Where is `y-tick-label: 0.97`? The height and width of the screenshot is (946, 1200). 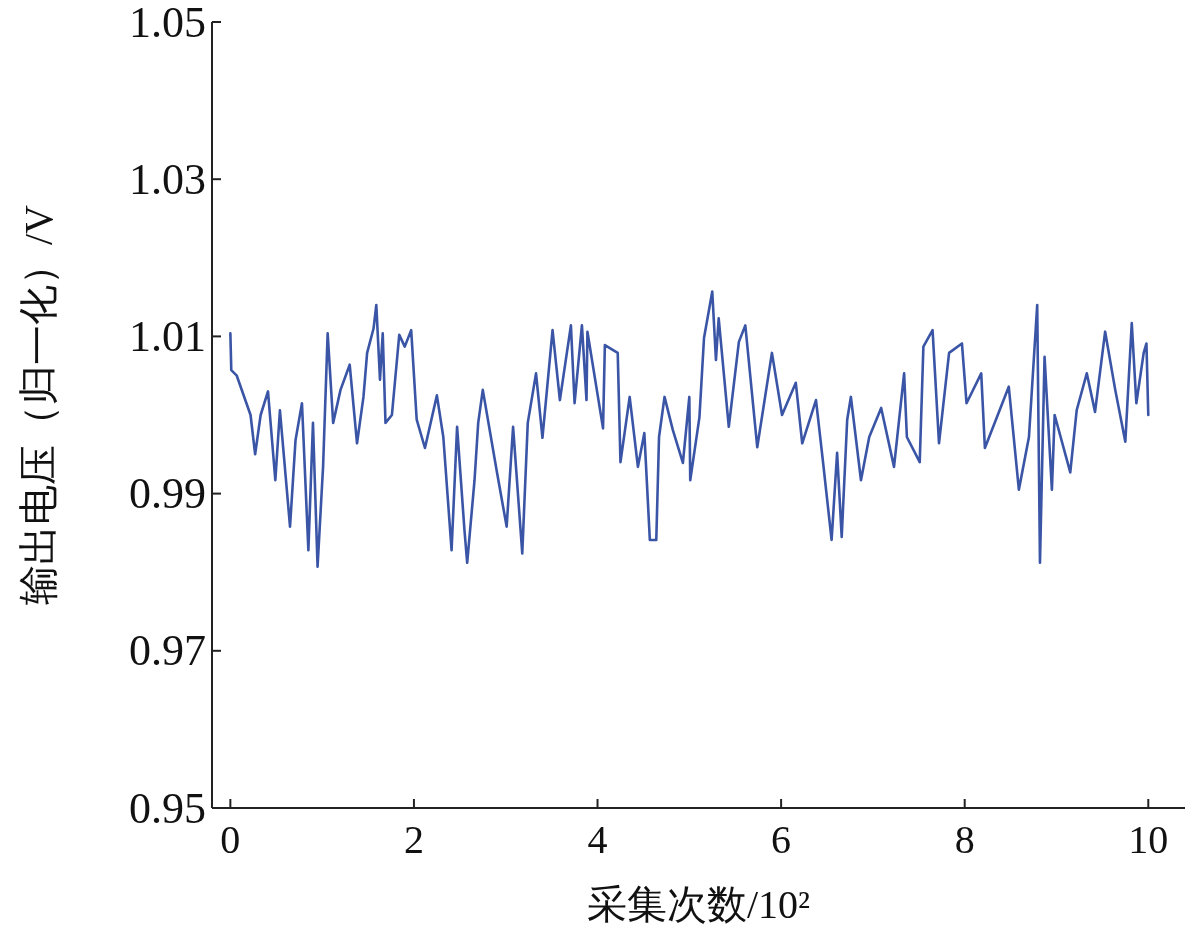
y-tick-label: 0.97 is located at coordinates (167, 651).